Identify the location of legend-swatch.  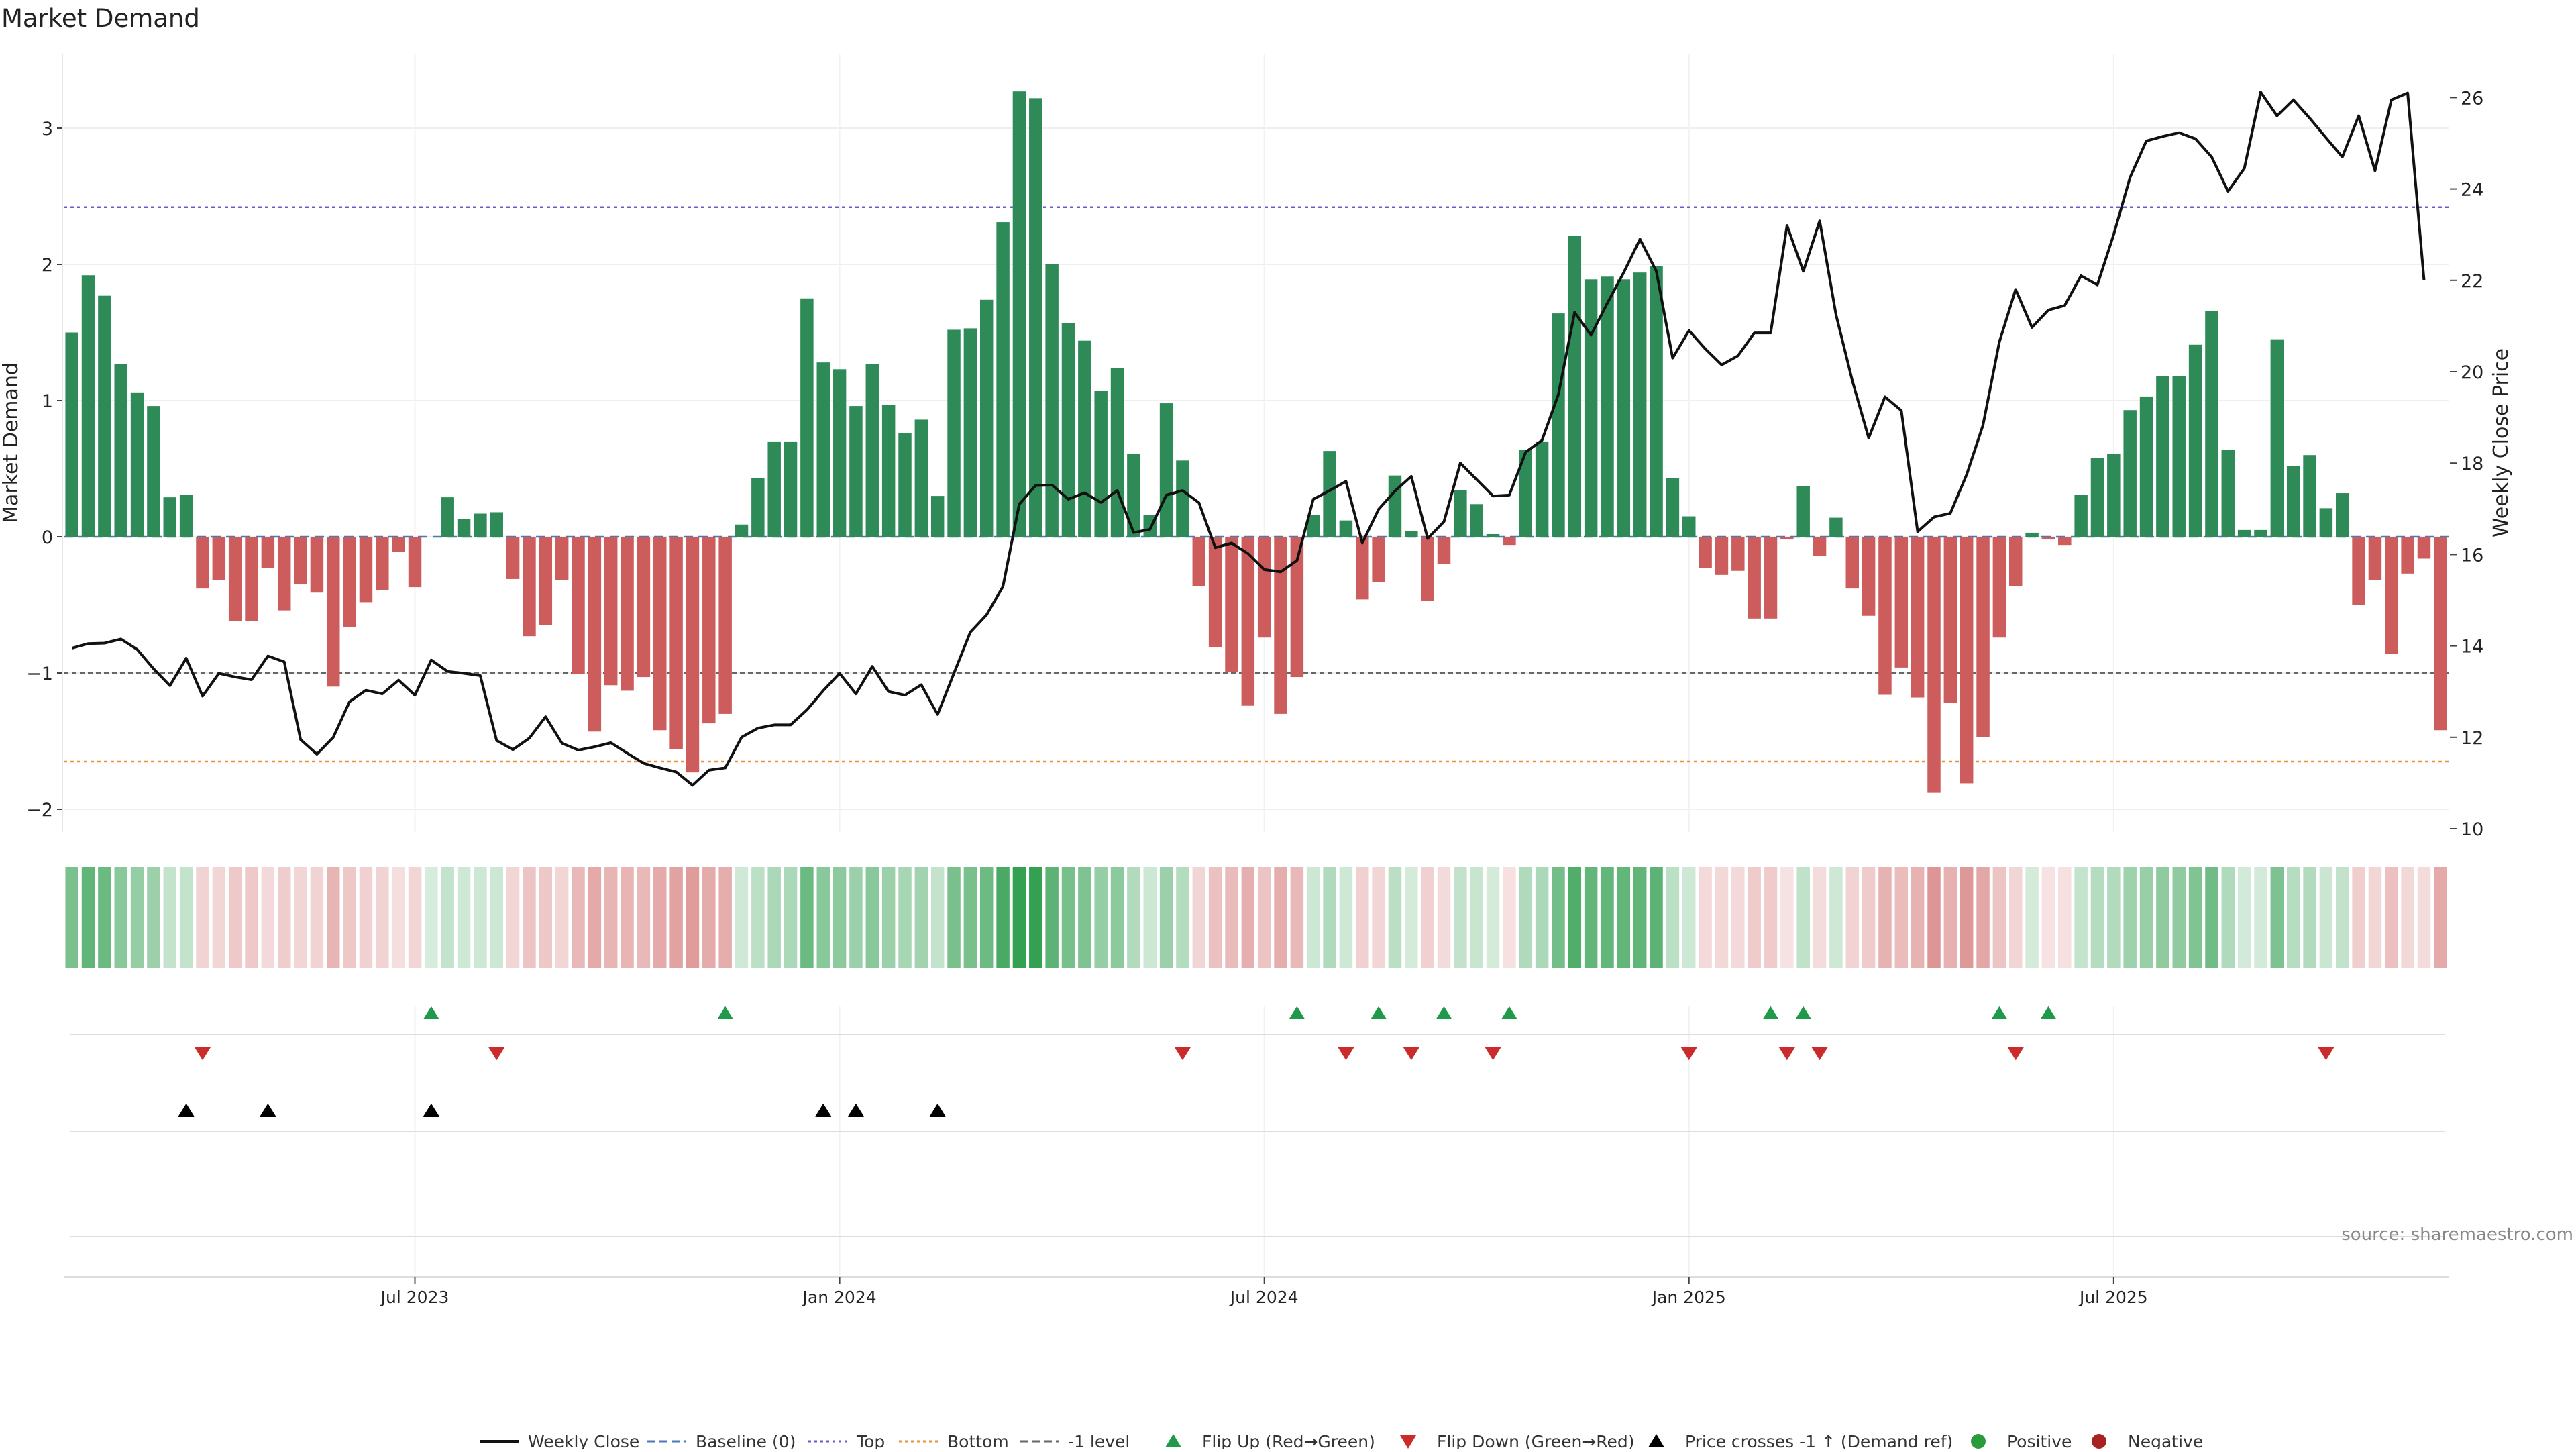
(1656, 1440).